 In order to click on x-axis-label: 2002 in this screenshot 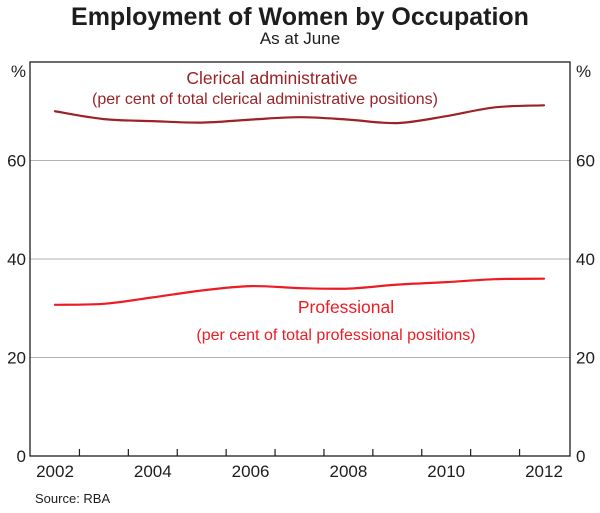, I will do `click(55, 471)`.